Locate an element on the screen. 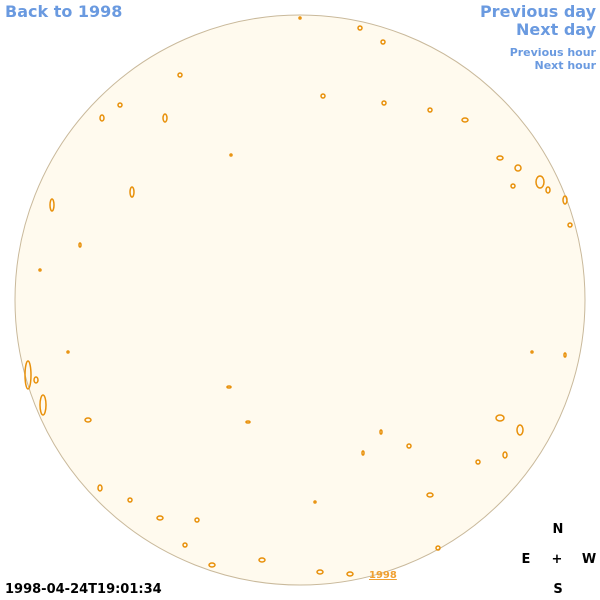  compass-center: + is located at coordinates (557, 559).